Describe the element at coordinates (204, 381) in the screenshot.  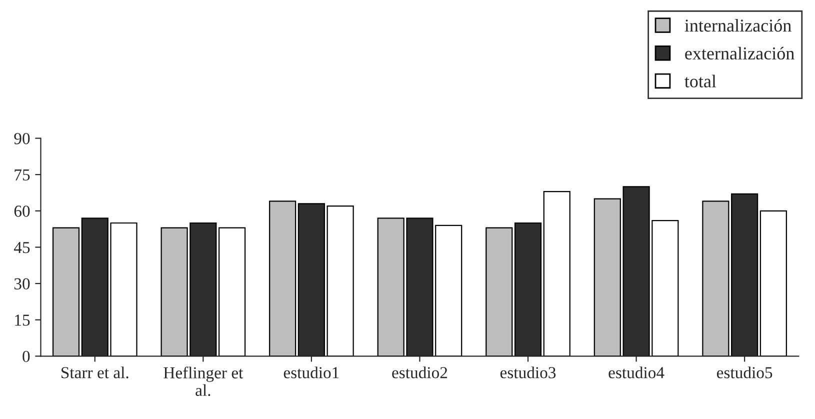
I see `x-tick-label: Heflinger et al.` at that location.